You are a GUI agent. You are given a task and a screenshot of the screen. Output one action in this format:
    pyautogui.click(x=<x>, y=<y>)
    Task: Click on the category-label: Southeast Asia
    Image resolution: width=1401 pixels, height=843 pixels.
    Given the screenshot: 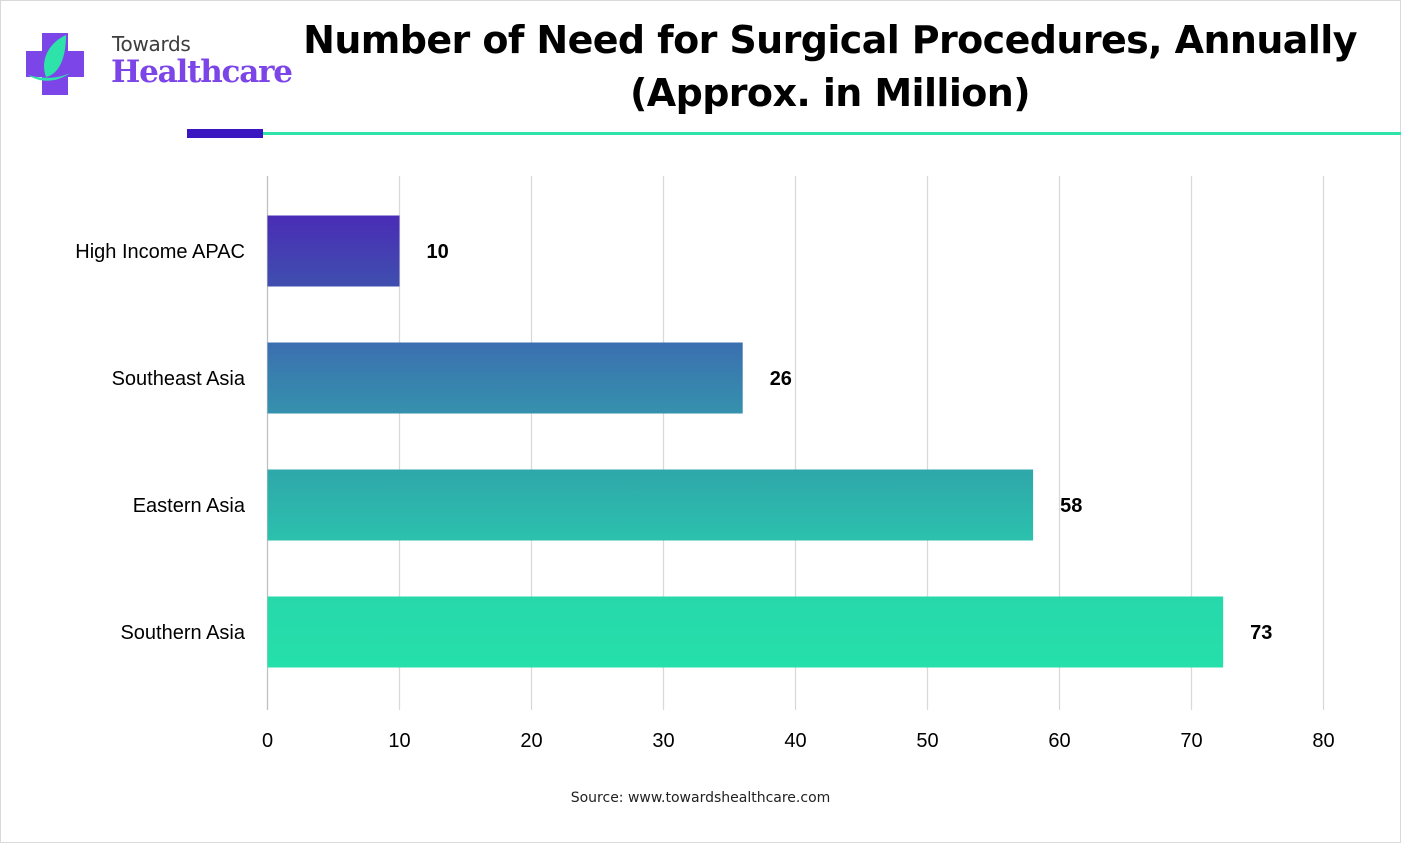 What is the action you would take?
    pyautogui.click(x=179, y=379)
    